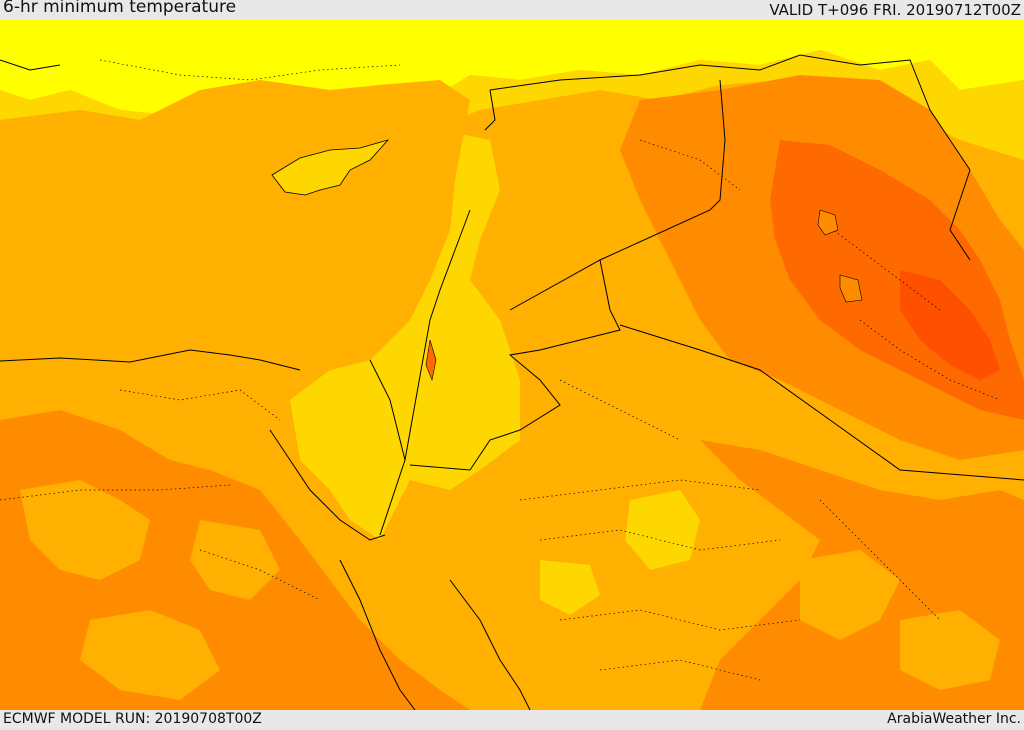  Describe the element at coordinates (405, 335) in the screenshot. I see `levant-yellow-region` at that location.